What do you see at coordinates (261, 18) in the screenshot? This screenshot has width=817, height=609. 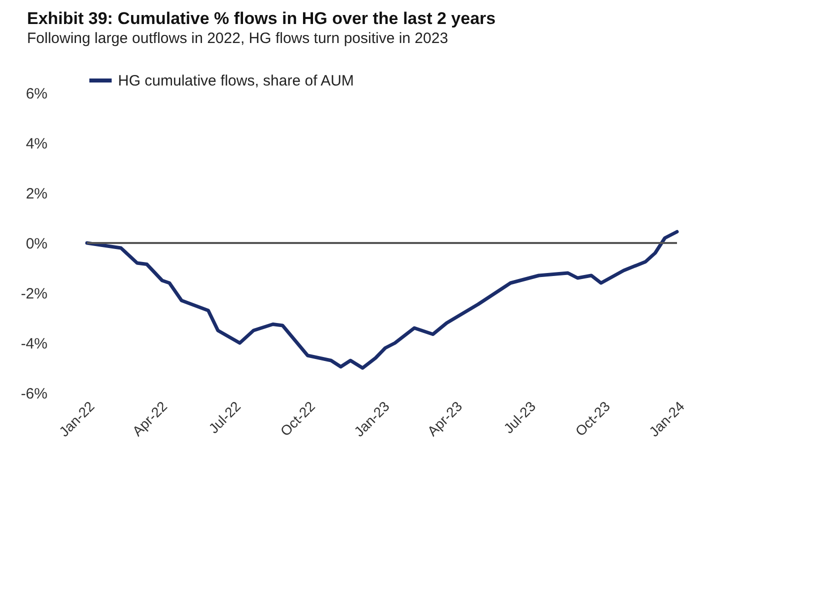 I see `chart-title: Exhibit 39: Cumulative % flows in HG over the last 2 years` at bounding box center [261, 18].